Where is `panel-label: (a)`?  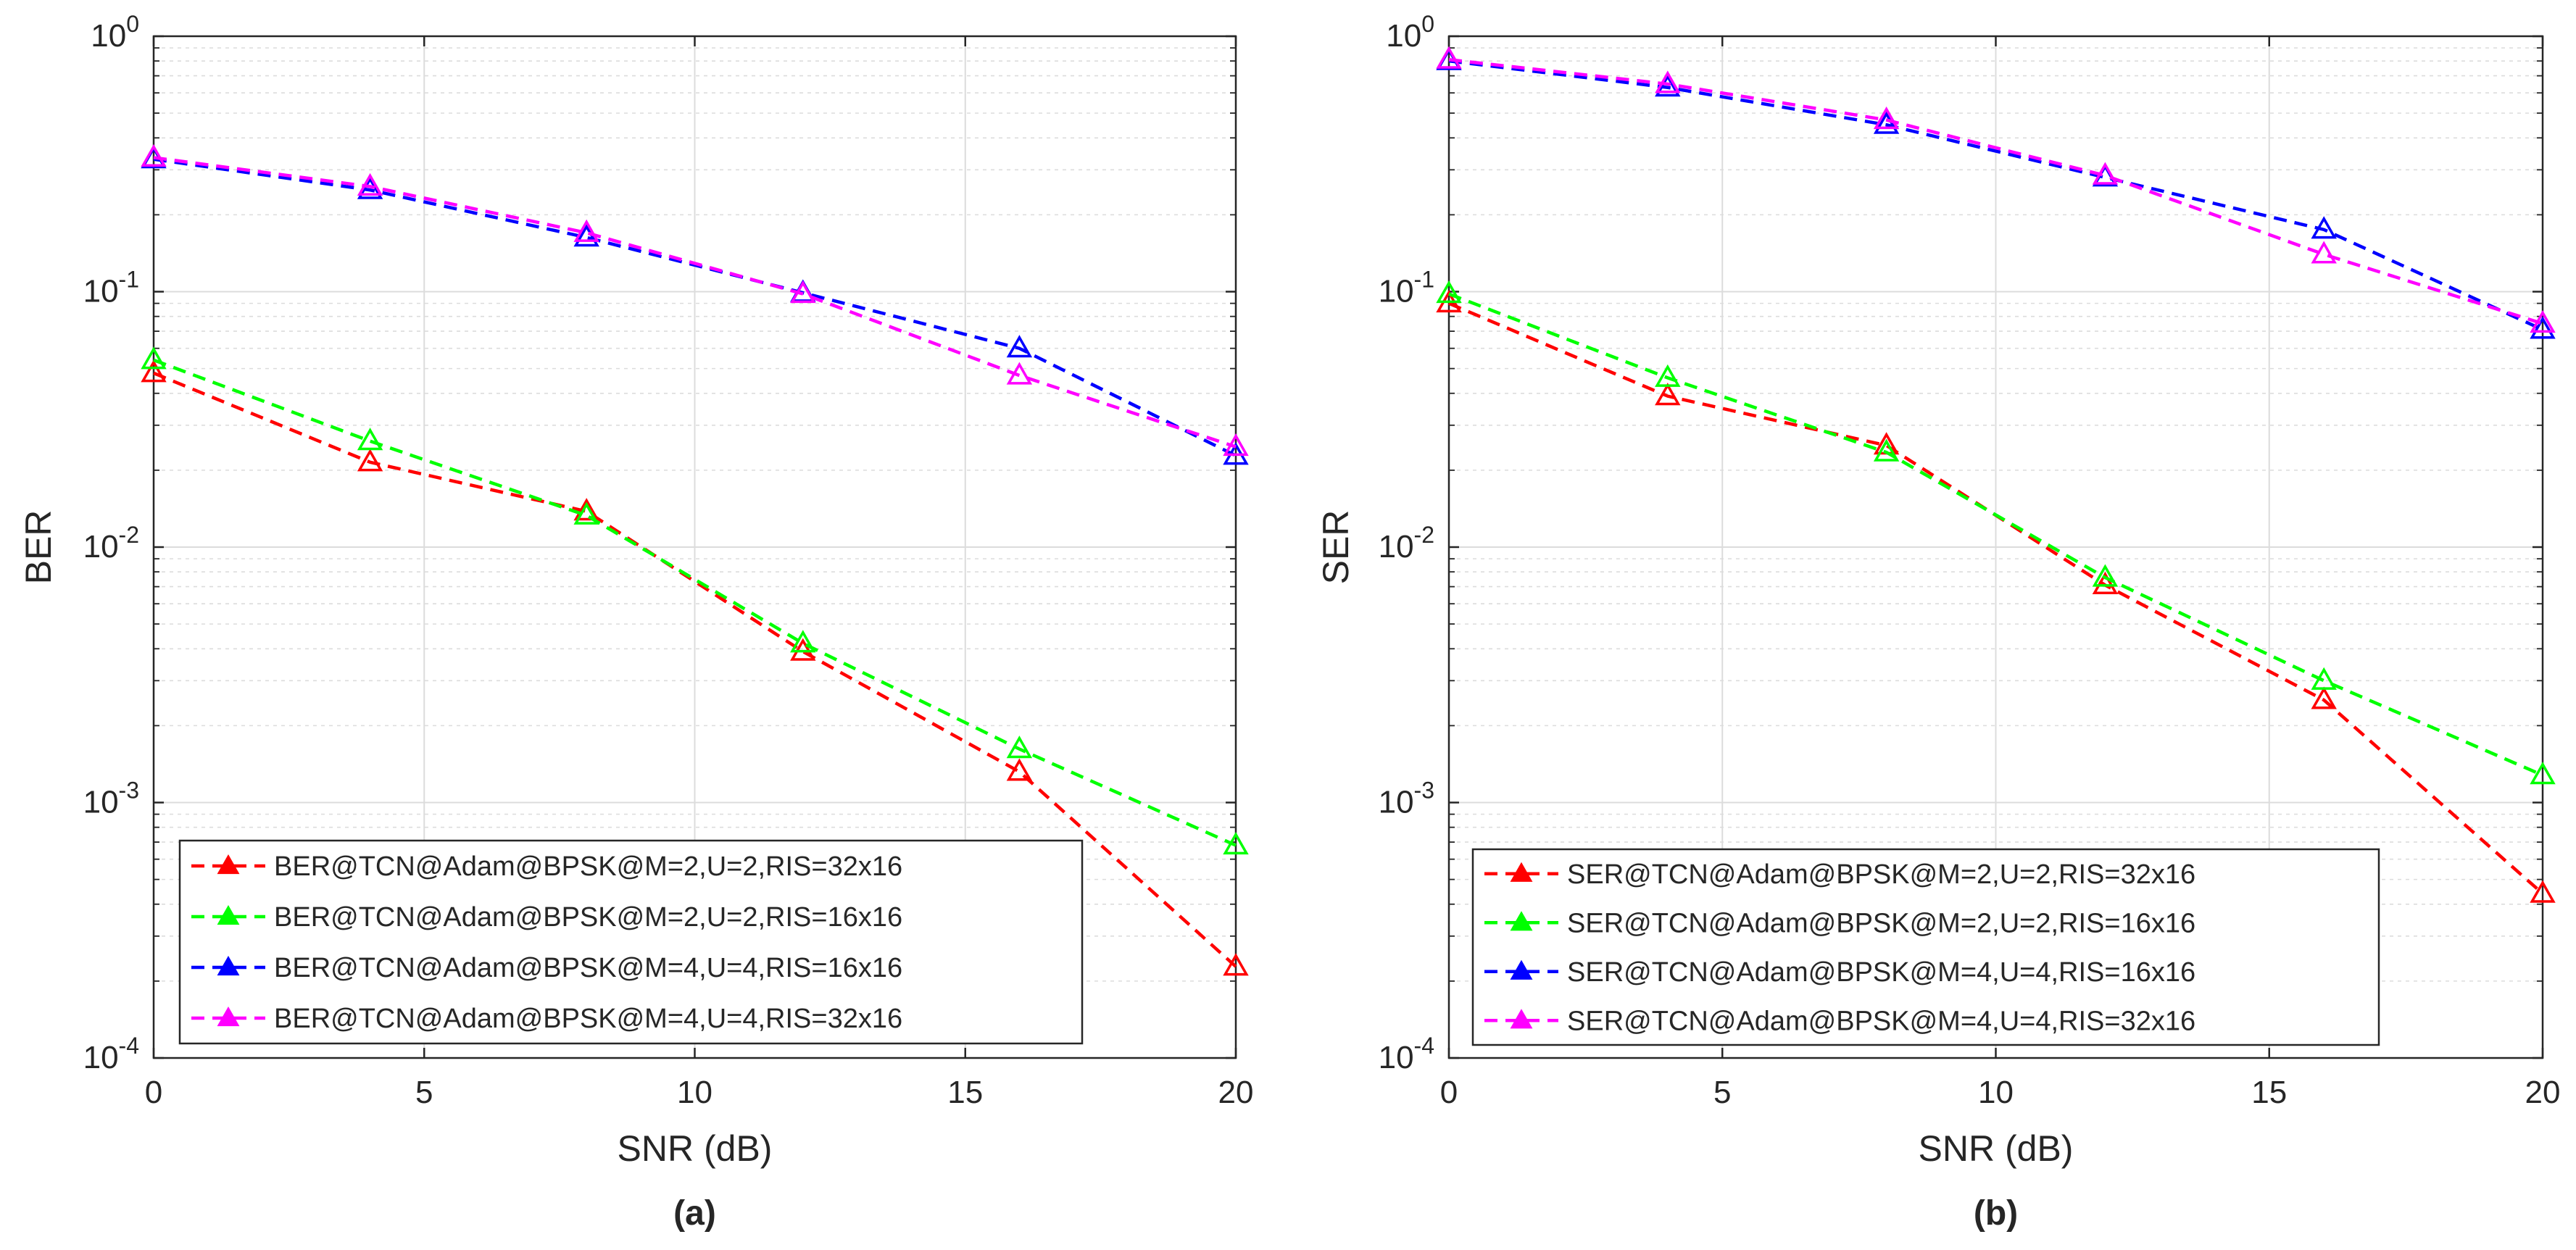
panel-label: (a) is located at coordinates (694, 1213).